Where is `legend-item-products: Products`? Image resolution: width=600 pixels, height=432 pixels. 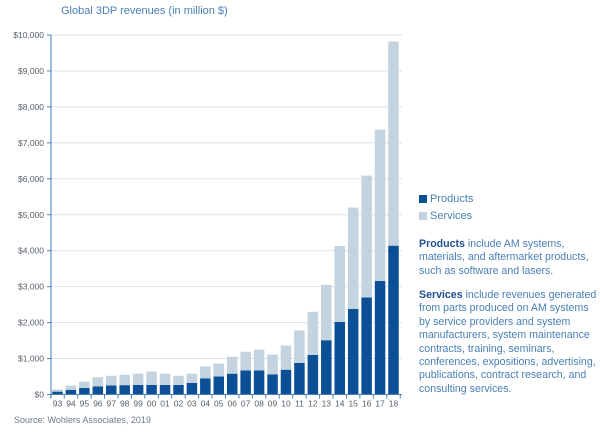 legend-item-products: Products is located at coordinates (446, 198).